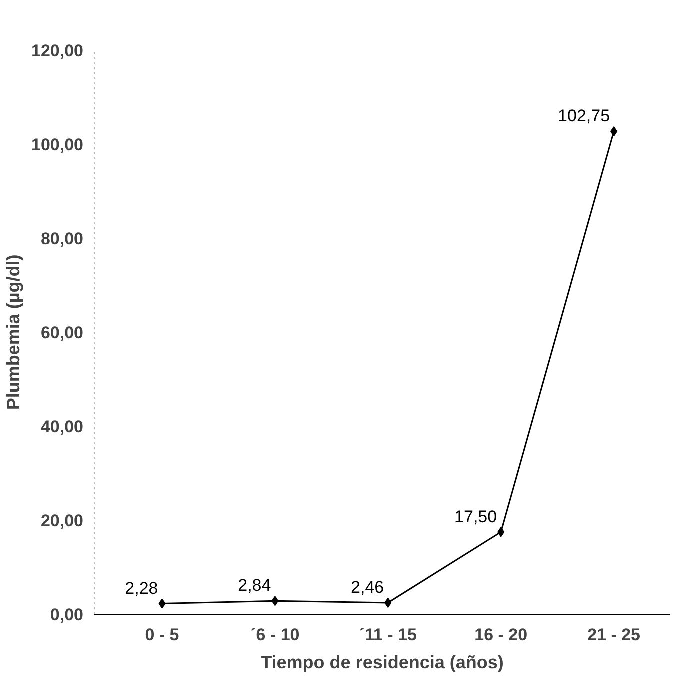 The width and height of the screenshot is (697, 685). I want to click on data-label: 2,28, so click(141, 588).